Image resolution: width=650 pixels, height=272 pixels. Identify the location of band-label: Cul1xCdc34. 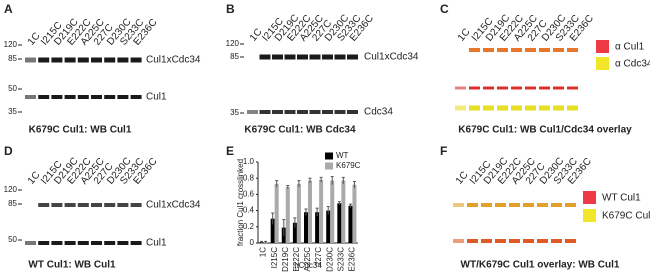
(173, 205).